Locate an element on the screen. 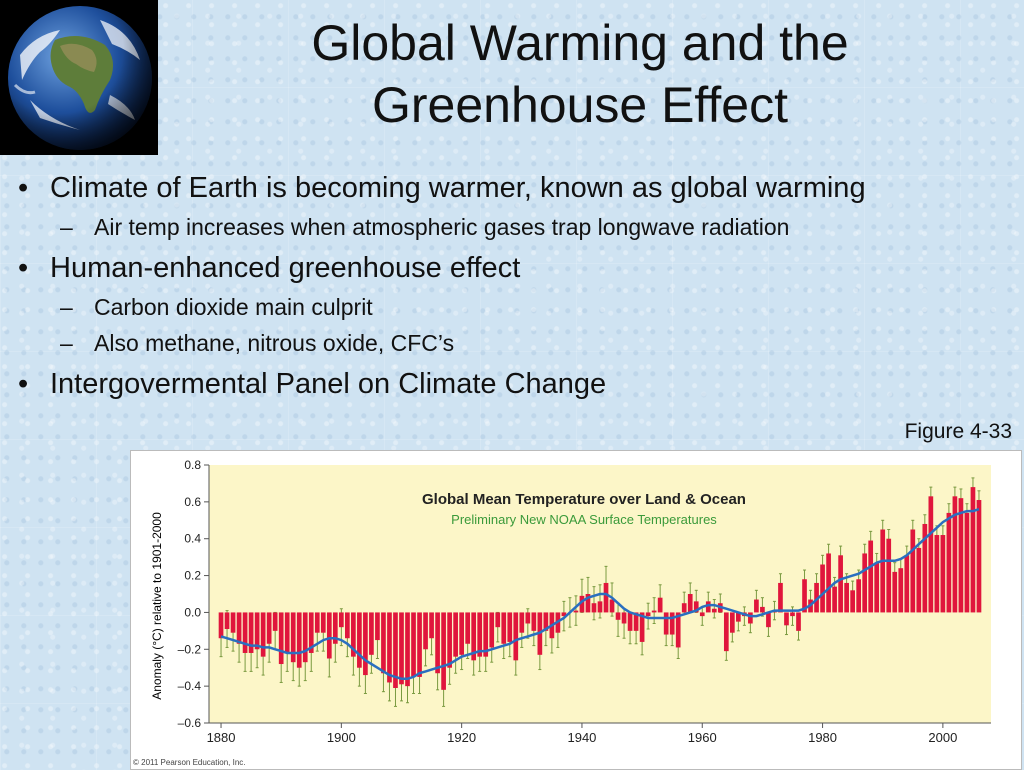 The width and height of the screenshot is (1024, 770). y-tick-label: 0.8 is located at coordinates (192, 465).